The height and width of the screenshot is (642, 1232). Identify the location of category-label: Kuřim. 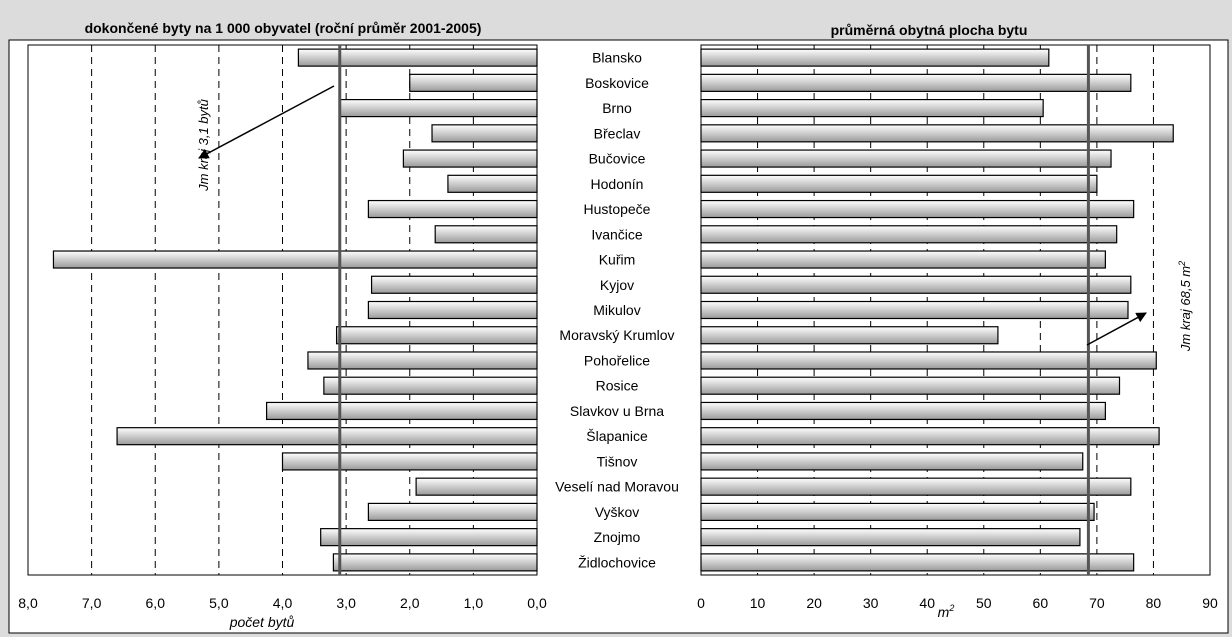
(617, 260).